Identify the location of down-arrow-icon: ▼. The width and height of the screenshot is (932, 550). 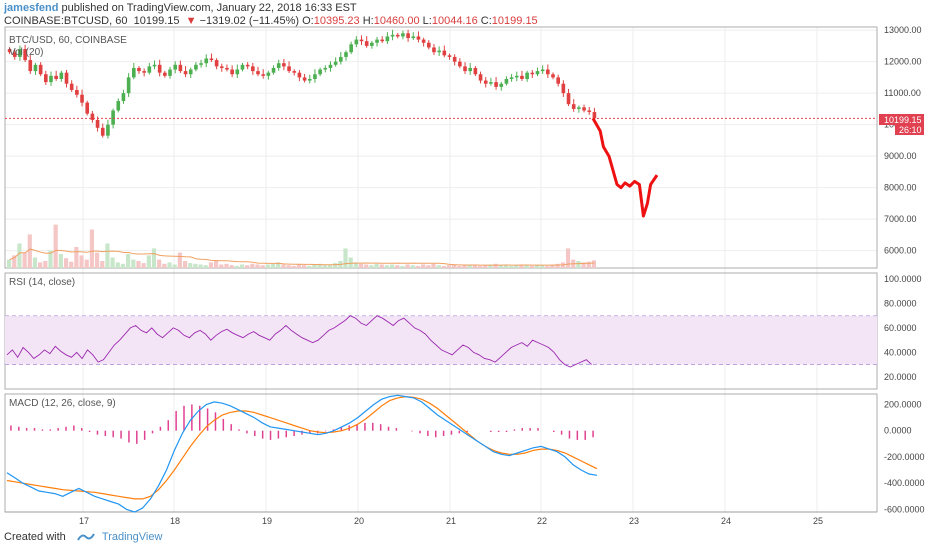
(191, 21).